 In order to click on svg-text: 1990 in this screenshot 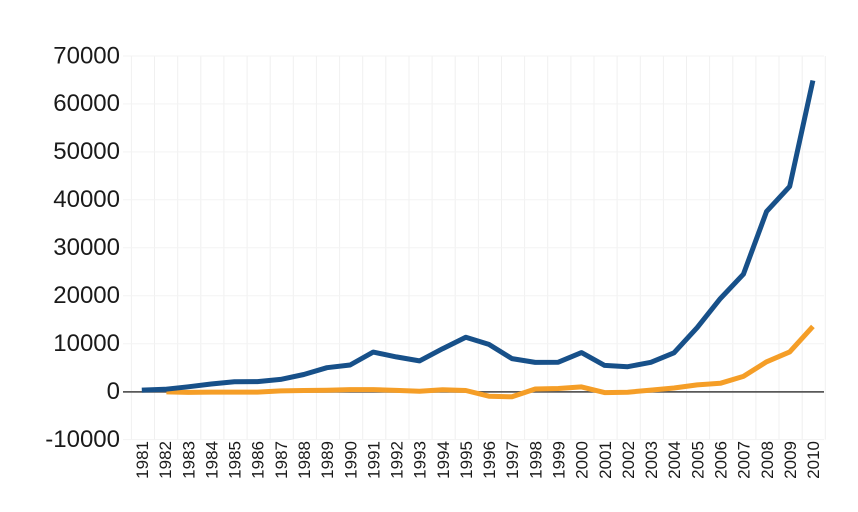, I will do `click(350, 460)`.